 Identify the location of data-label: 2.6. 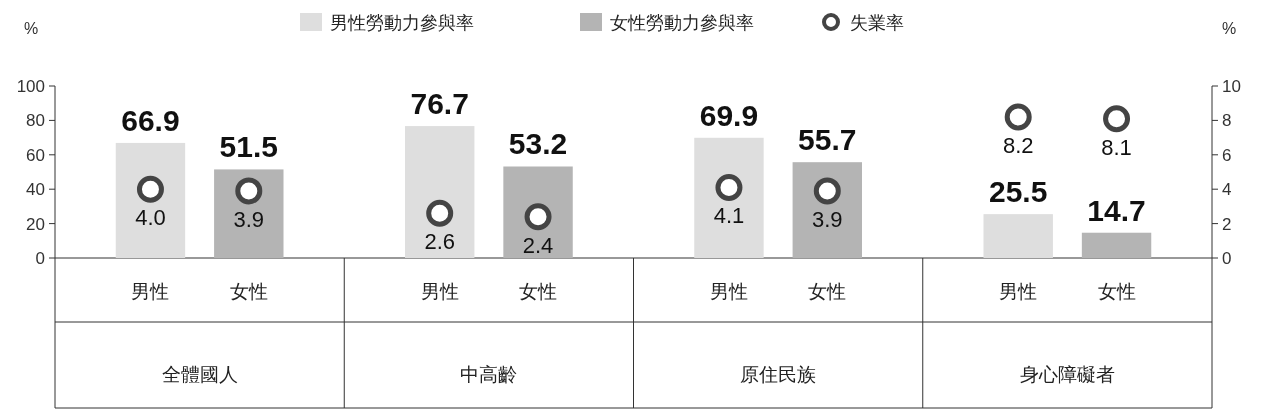
(439, 242).